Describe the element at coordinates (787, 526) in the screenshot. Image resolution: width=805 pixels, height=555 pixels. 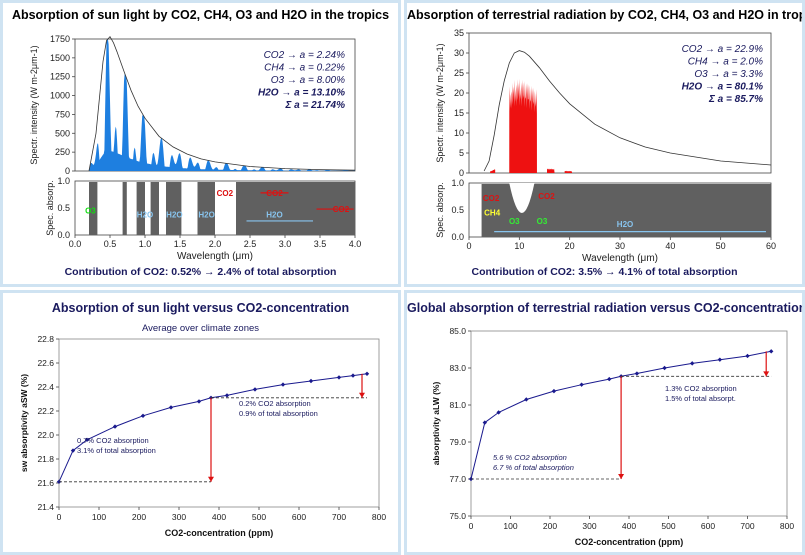
I see `x-tick-label: 800` at that location.